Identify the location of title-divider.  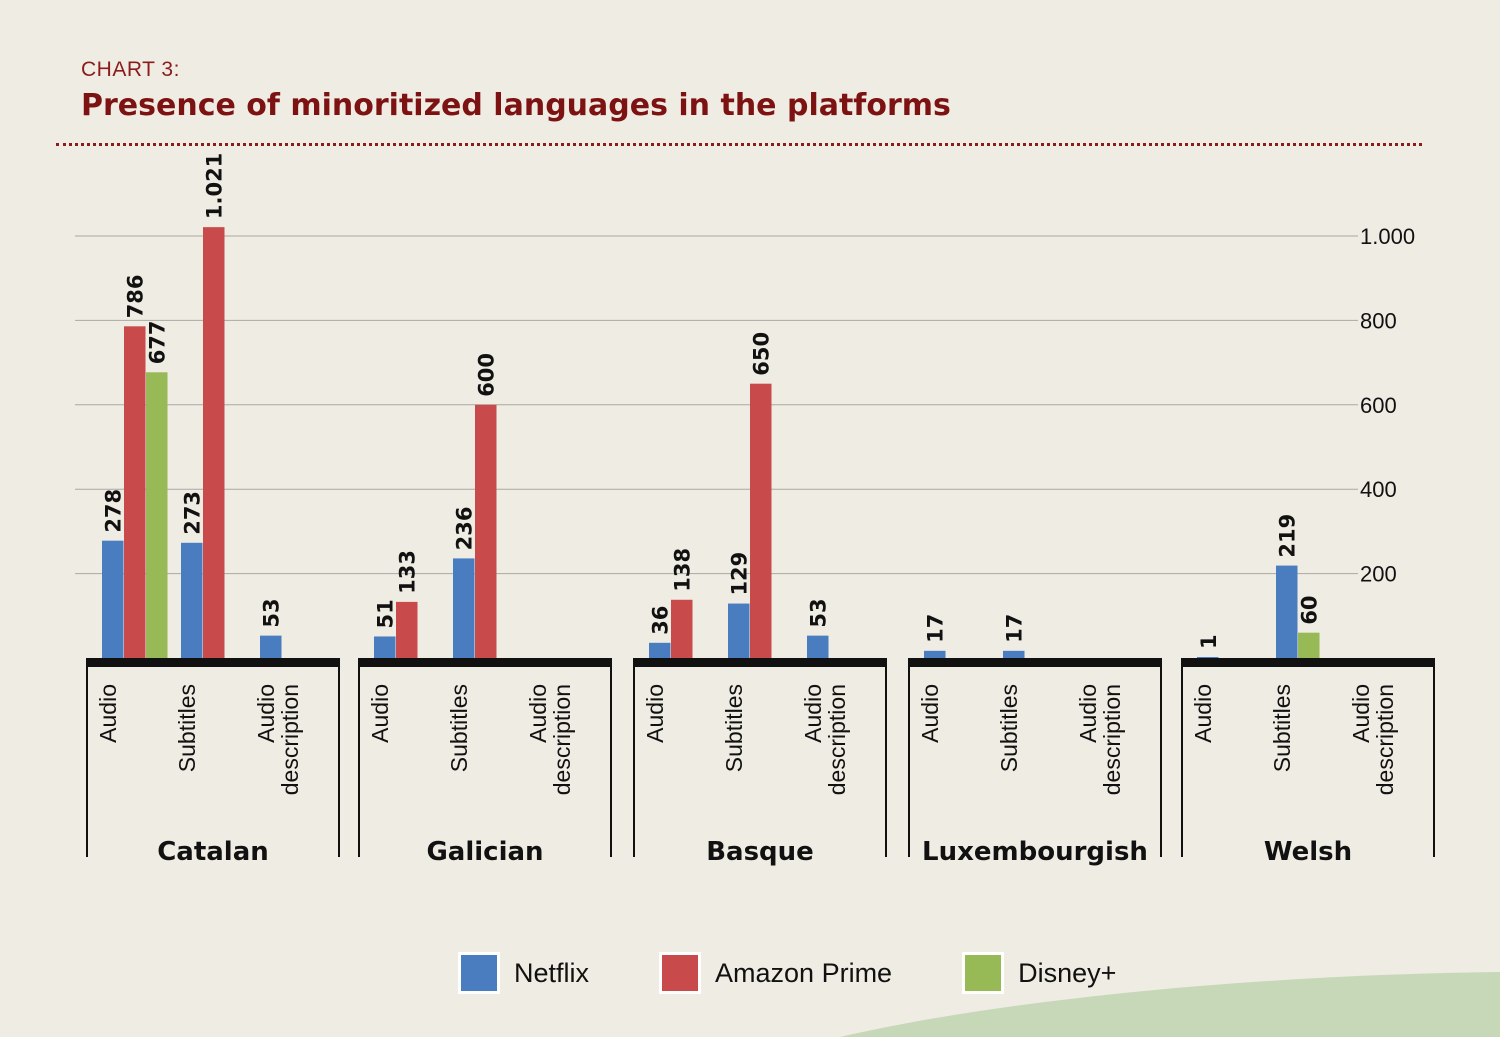
(739, 144).